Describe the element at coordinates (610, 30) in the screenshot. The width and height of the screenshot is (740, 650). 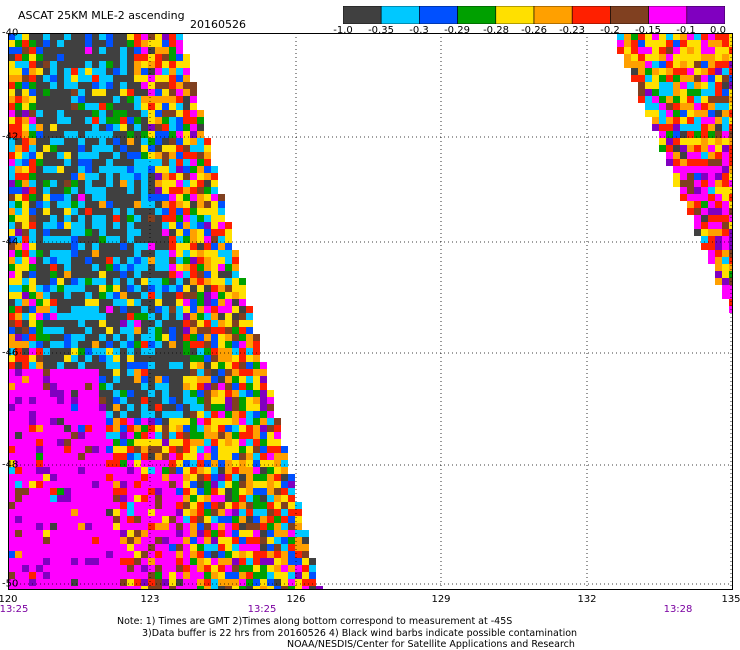
I see `colorbar-label: -0.2` at that location.